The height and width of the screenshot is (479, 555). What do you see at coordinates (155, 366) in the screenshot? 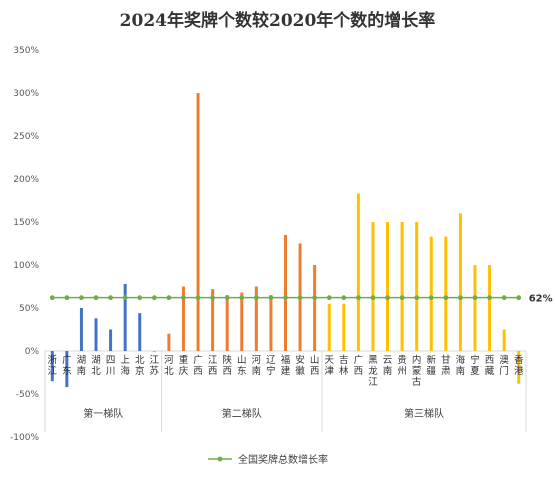
I see `category-label: 江苏` at bounding box center [155, 366].